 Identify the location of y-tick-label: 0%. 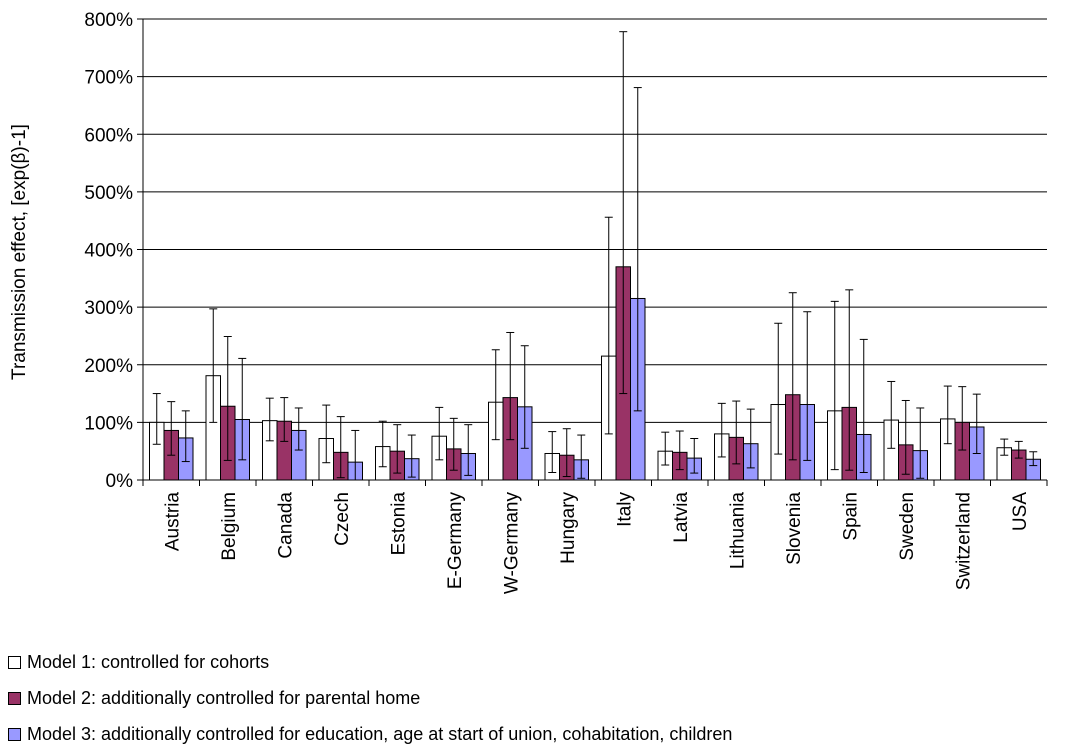
(120, 481).